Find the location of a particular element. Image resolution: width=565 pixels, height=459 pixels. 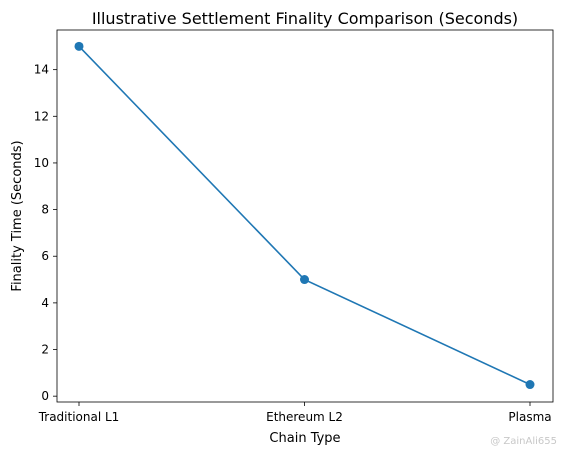

y-tick-label: 6 is located at coordinates (45, 256).